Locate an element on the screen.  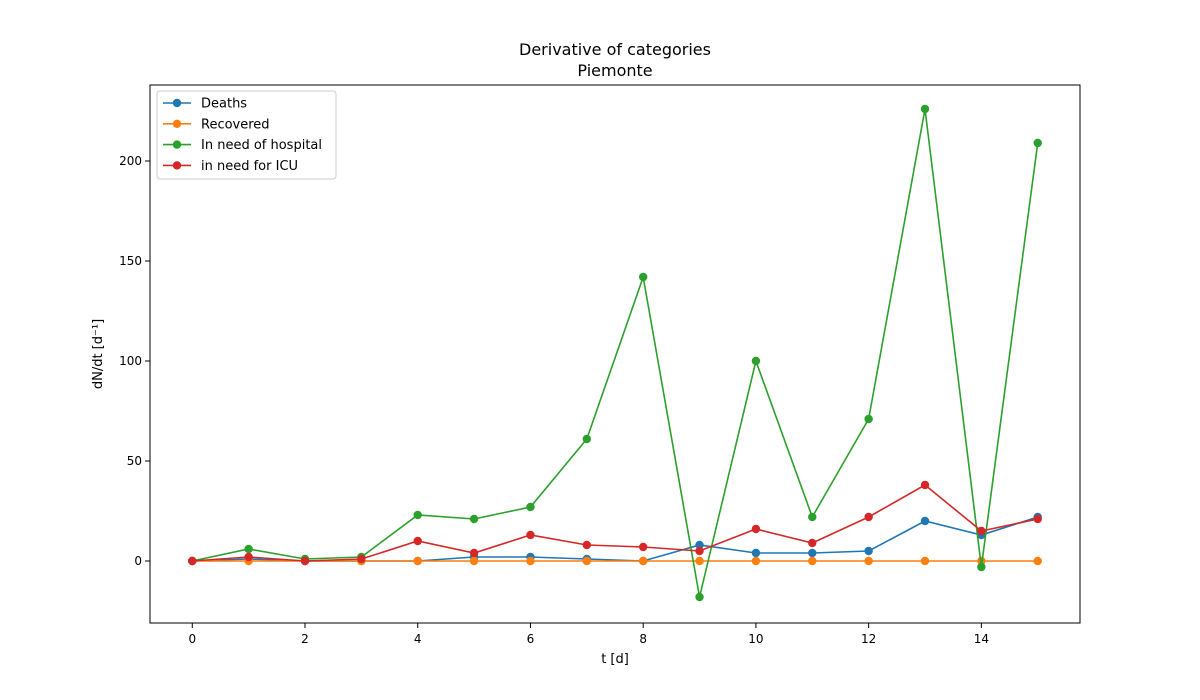
x-tick-label: 12 is located at coordinates (868, 639).